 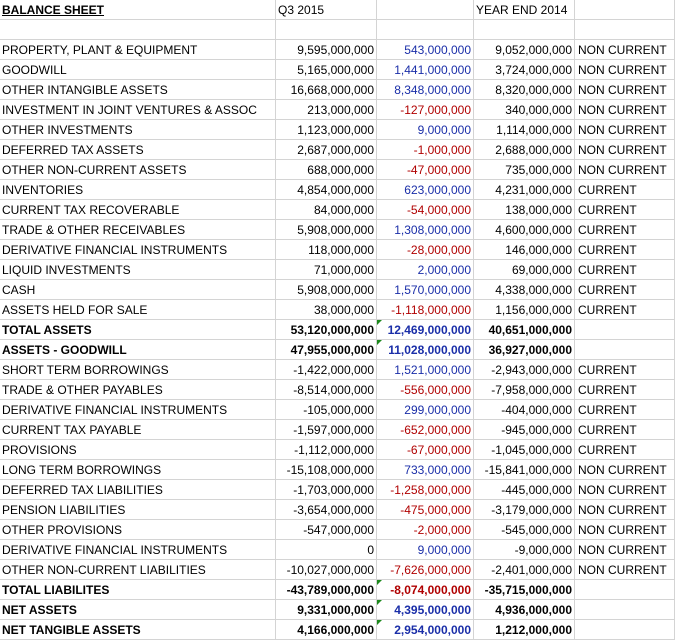 What do you see at coordinates (425, 150) in the screenshot?
I see `change-value: -1,000,000` at bounding box center [425, 150].